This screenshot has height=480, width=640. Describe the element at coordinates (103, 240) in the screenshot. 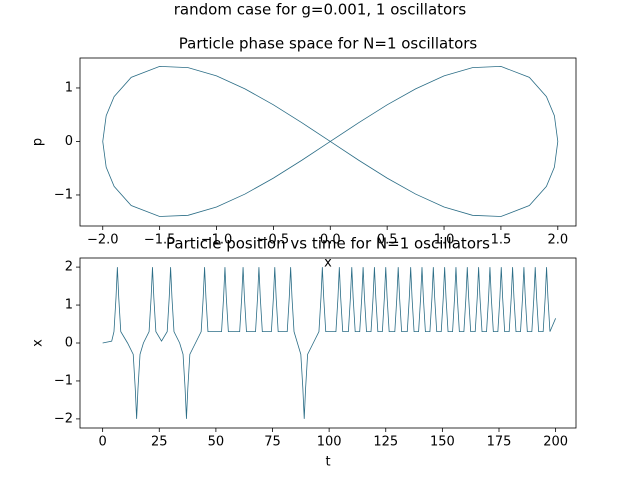

I see `x-tick-label: −2.0` at that location.